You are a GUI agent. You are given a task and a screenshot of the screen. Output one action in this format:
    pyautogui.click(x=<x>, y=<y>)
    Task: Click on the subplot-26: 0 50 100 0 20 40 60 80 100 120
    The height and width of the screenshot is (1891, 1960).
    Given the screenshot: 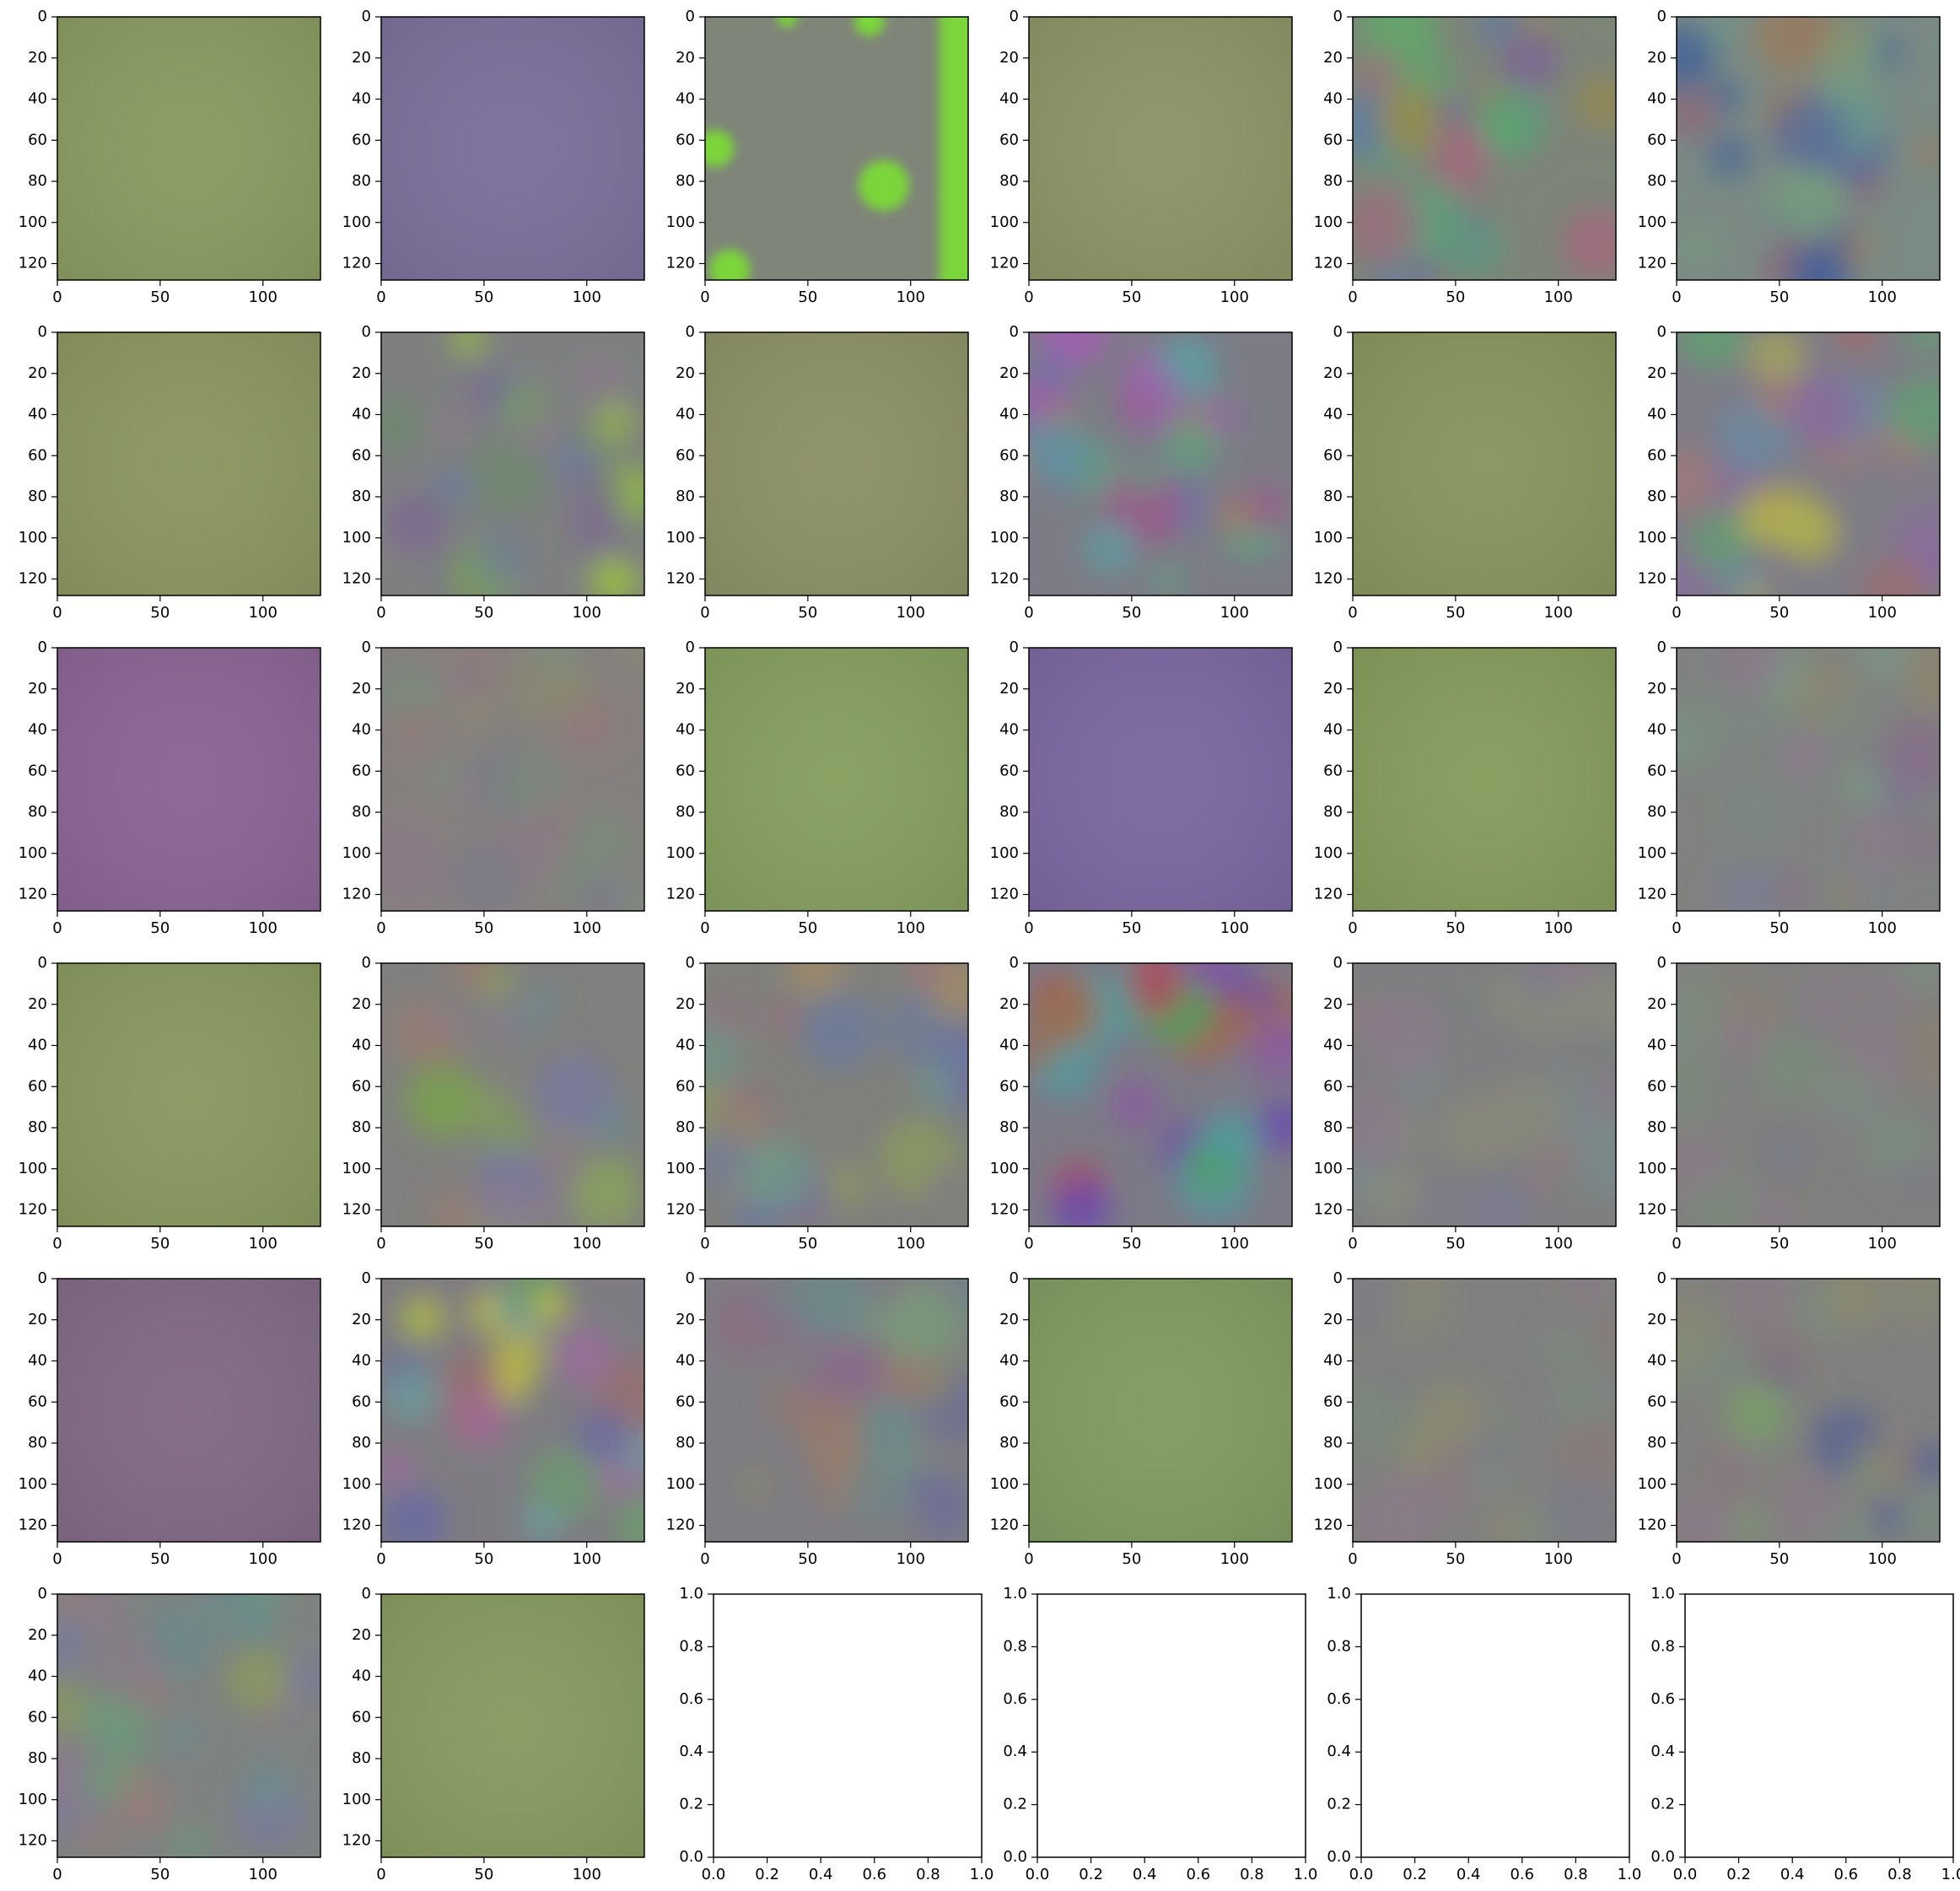 What is the action you would take?
    pyautogui.click(x=493, y=1418)
    